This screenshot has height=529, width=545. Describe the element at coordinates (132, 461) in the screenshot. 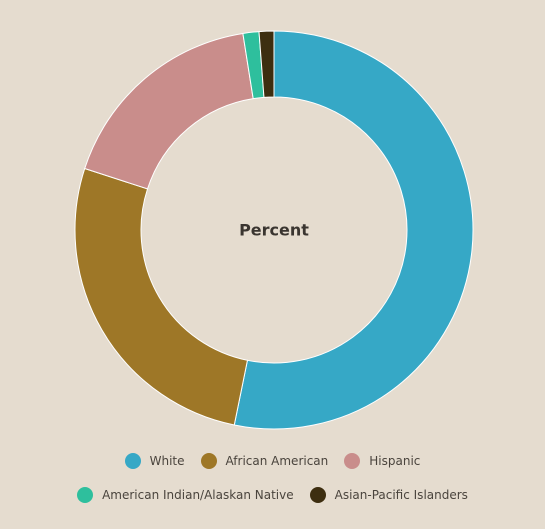

I see `legend-swatch-white` at that location.